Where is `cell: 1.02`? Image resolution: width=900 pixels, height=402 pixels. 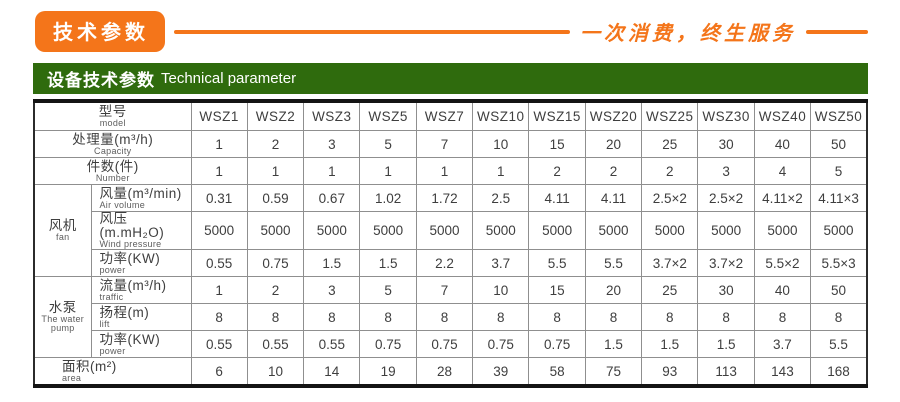
cell: 1.02 is located at coordinates (388, 198).